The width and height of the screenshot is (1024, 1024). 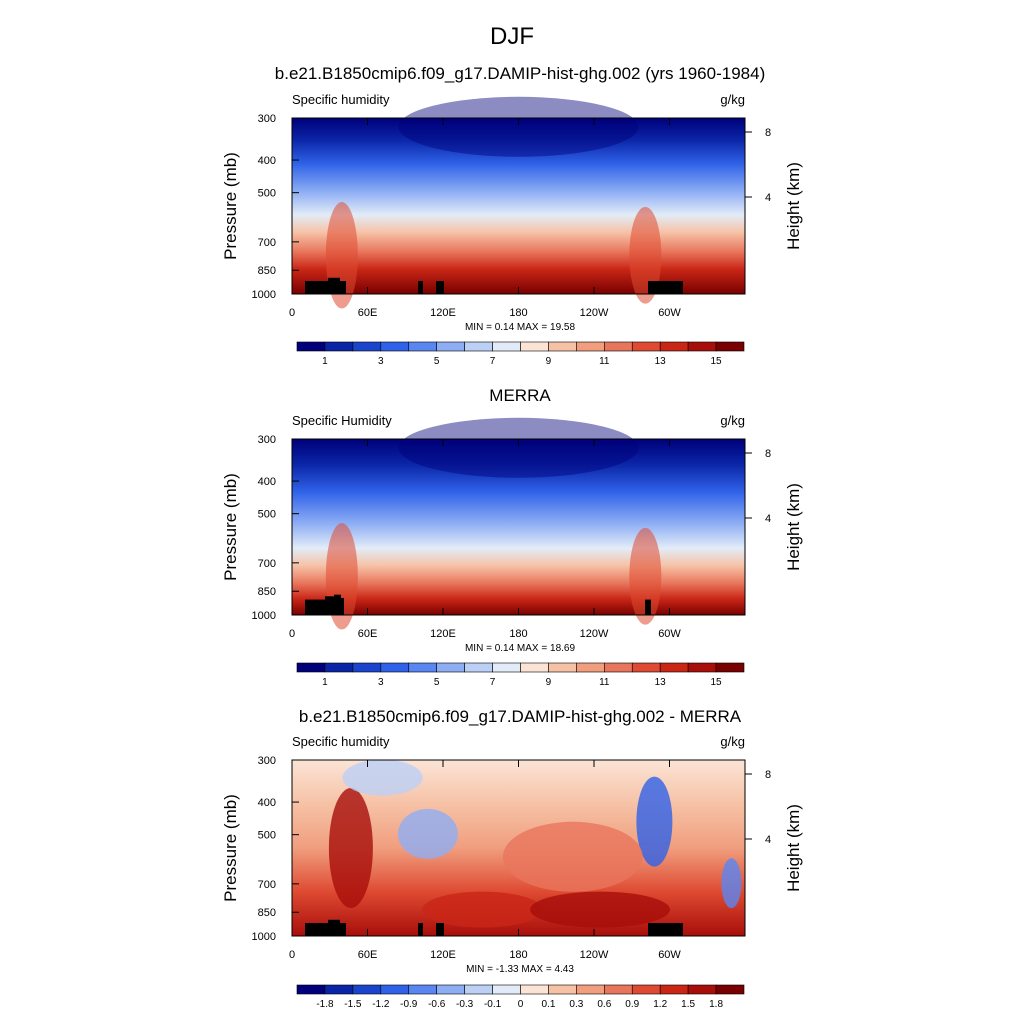 I want to click on colorbar-label: -1.2, so click(x=381, y=1004).